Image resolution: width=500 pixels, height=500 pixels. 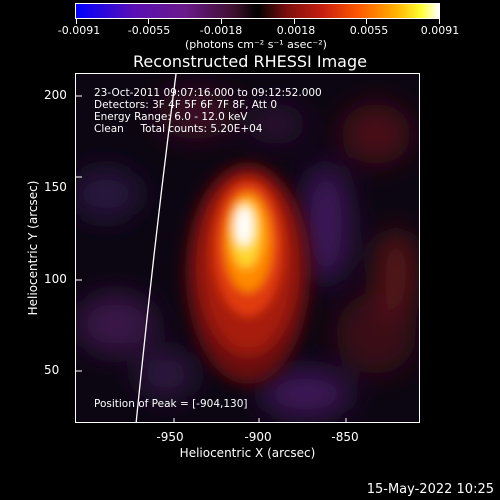 What do you see at coordinates (33, 248) in the screenshot?
I see `y-axis-label: Heliocentric Y (arcsec)` at bounding box center [33, 248].